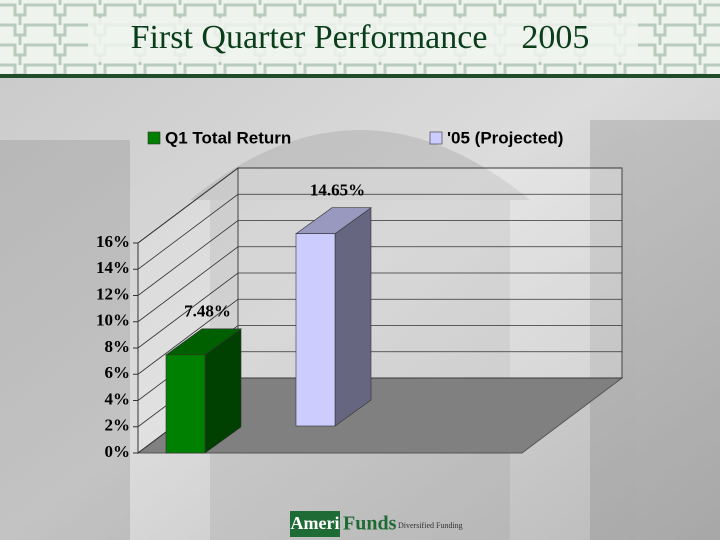 This screenshot has width=720, height=540. Describe the element at coordinates (118, 398) in the screenshot. I see `y-tick-label: 4%` at that location.